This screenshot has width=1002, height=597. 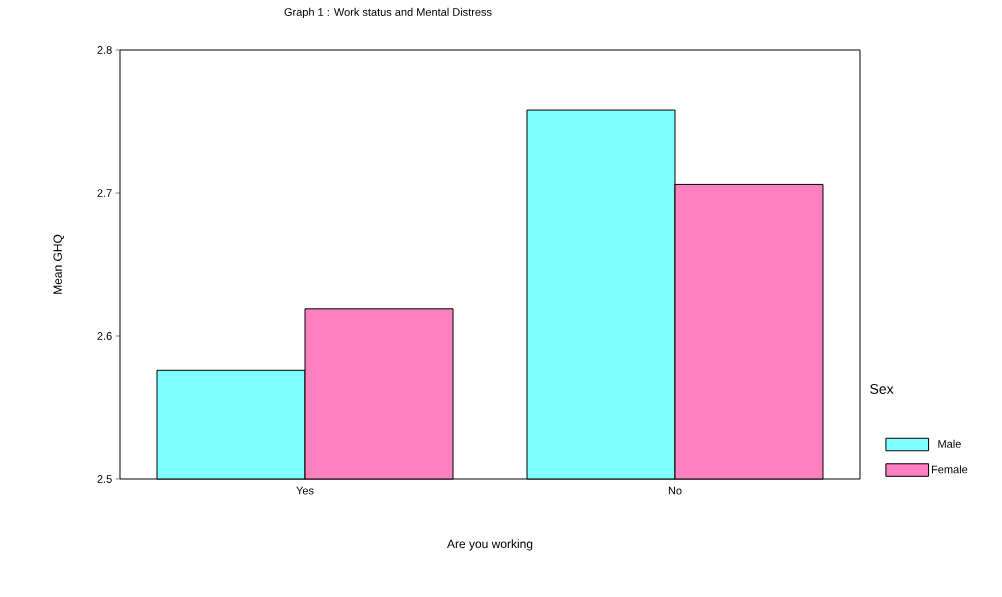 I want to click on x-axis-title: Are you working, so click(x=490, y=545).